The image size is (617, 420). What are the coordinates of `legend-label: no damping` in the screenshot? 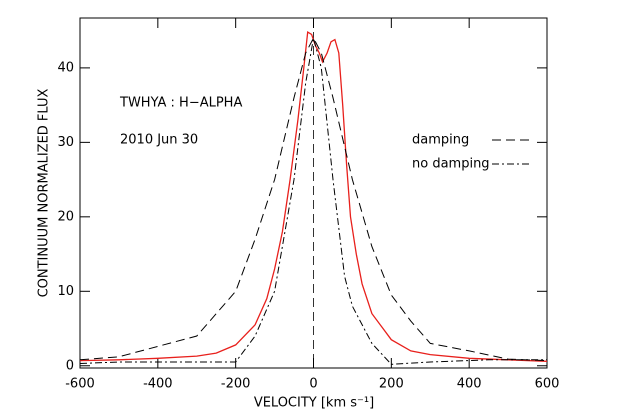 It's located at (451, 164).